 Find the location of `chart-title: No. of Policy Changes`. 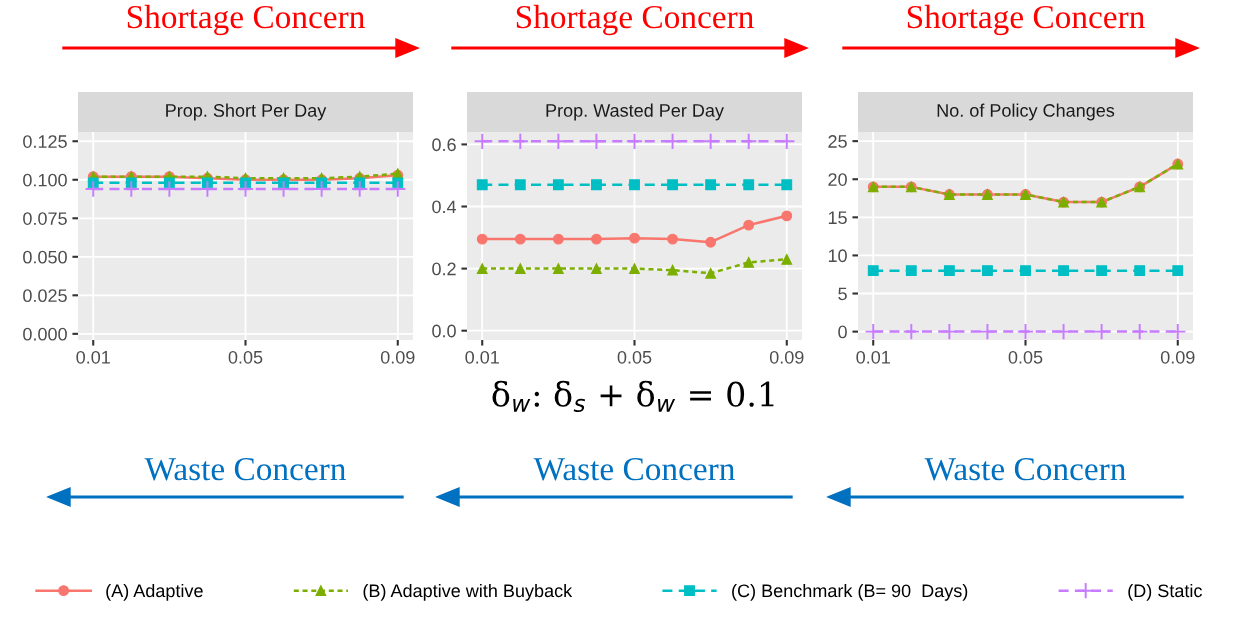

chart-title: No. of Policy Changes is located at coordinates (1026, 112).